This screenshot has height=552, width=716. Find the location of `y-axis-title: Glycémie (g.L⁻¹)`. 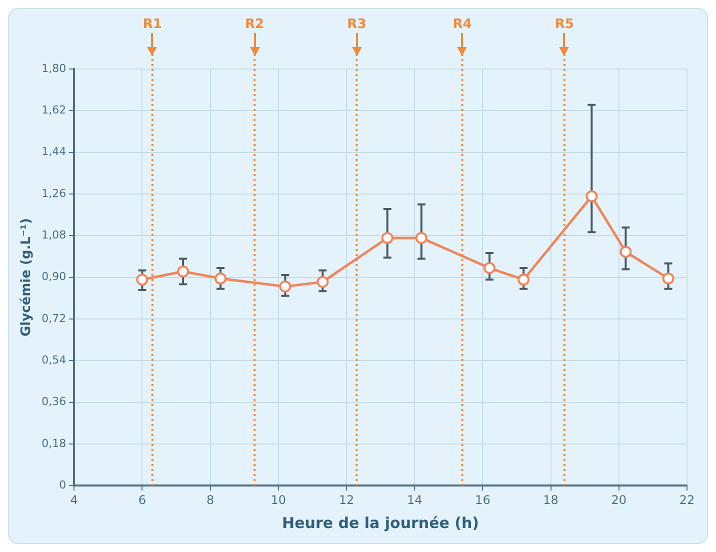

y-axis-title: Glycémie (g.L⁻¹) is located at coordinates (26, 277).